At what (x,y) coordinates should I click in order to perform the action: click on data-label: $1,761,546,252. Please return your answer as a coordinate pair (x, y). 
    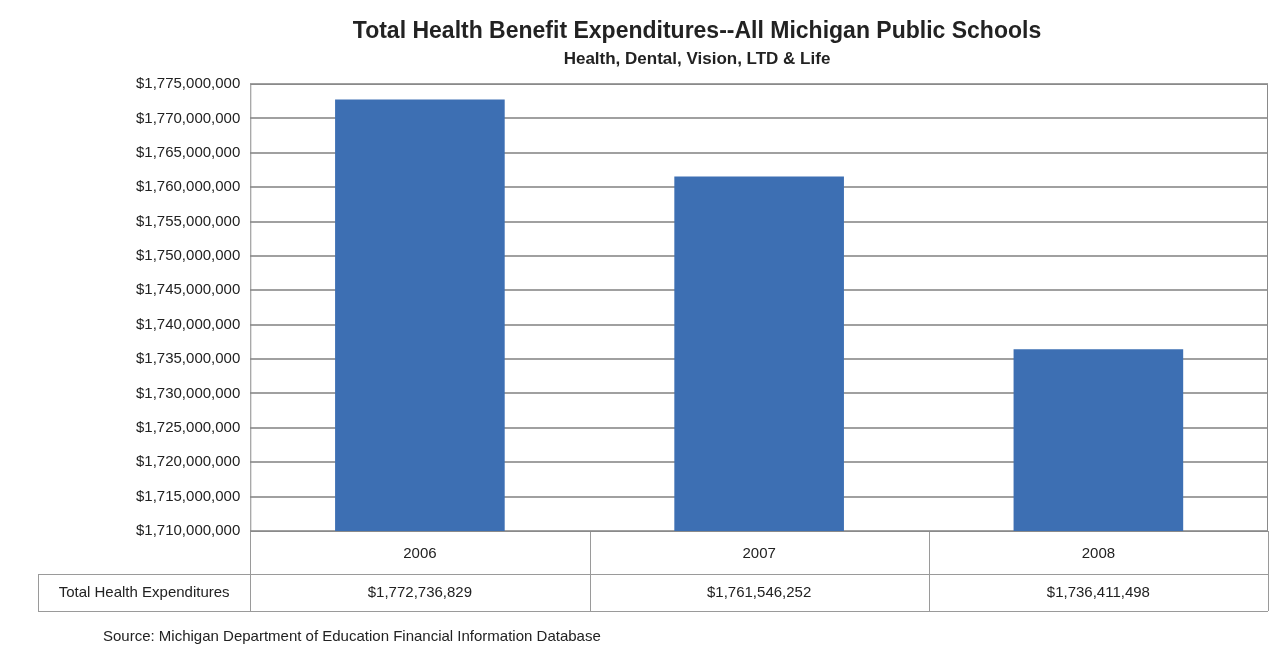
    Looking at the image, I should click on (759, 591).